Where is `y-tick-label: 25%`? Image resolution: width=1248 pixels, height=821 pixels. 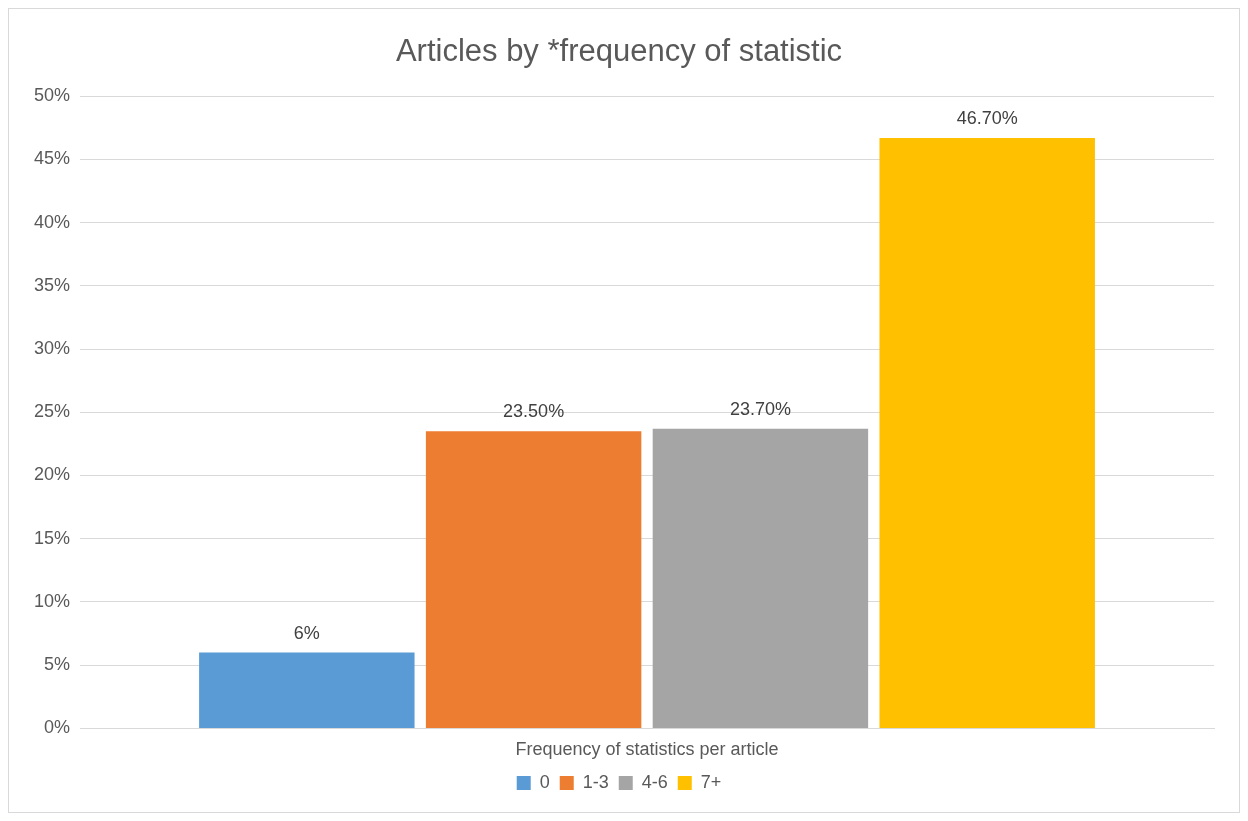 y-tick-label: 25% is located at coordinates (52, 411).